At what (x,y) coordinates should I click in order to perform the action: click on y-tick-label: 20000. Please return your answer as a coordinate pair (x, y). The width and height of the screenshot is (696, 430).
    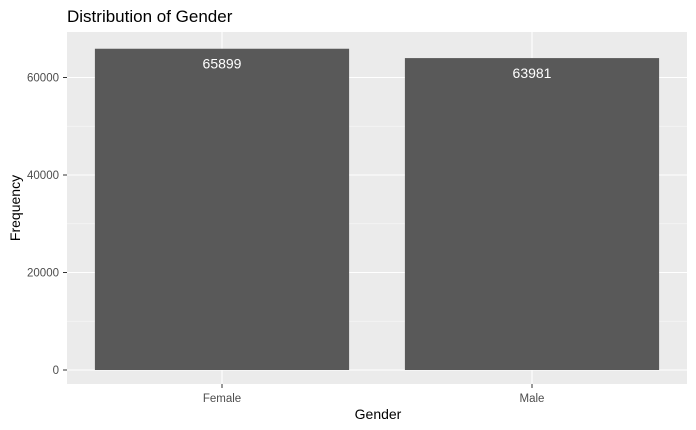
    Looking at the image, I should click on (43, 274).